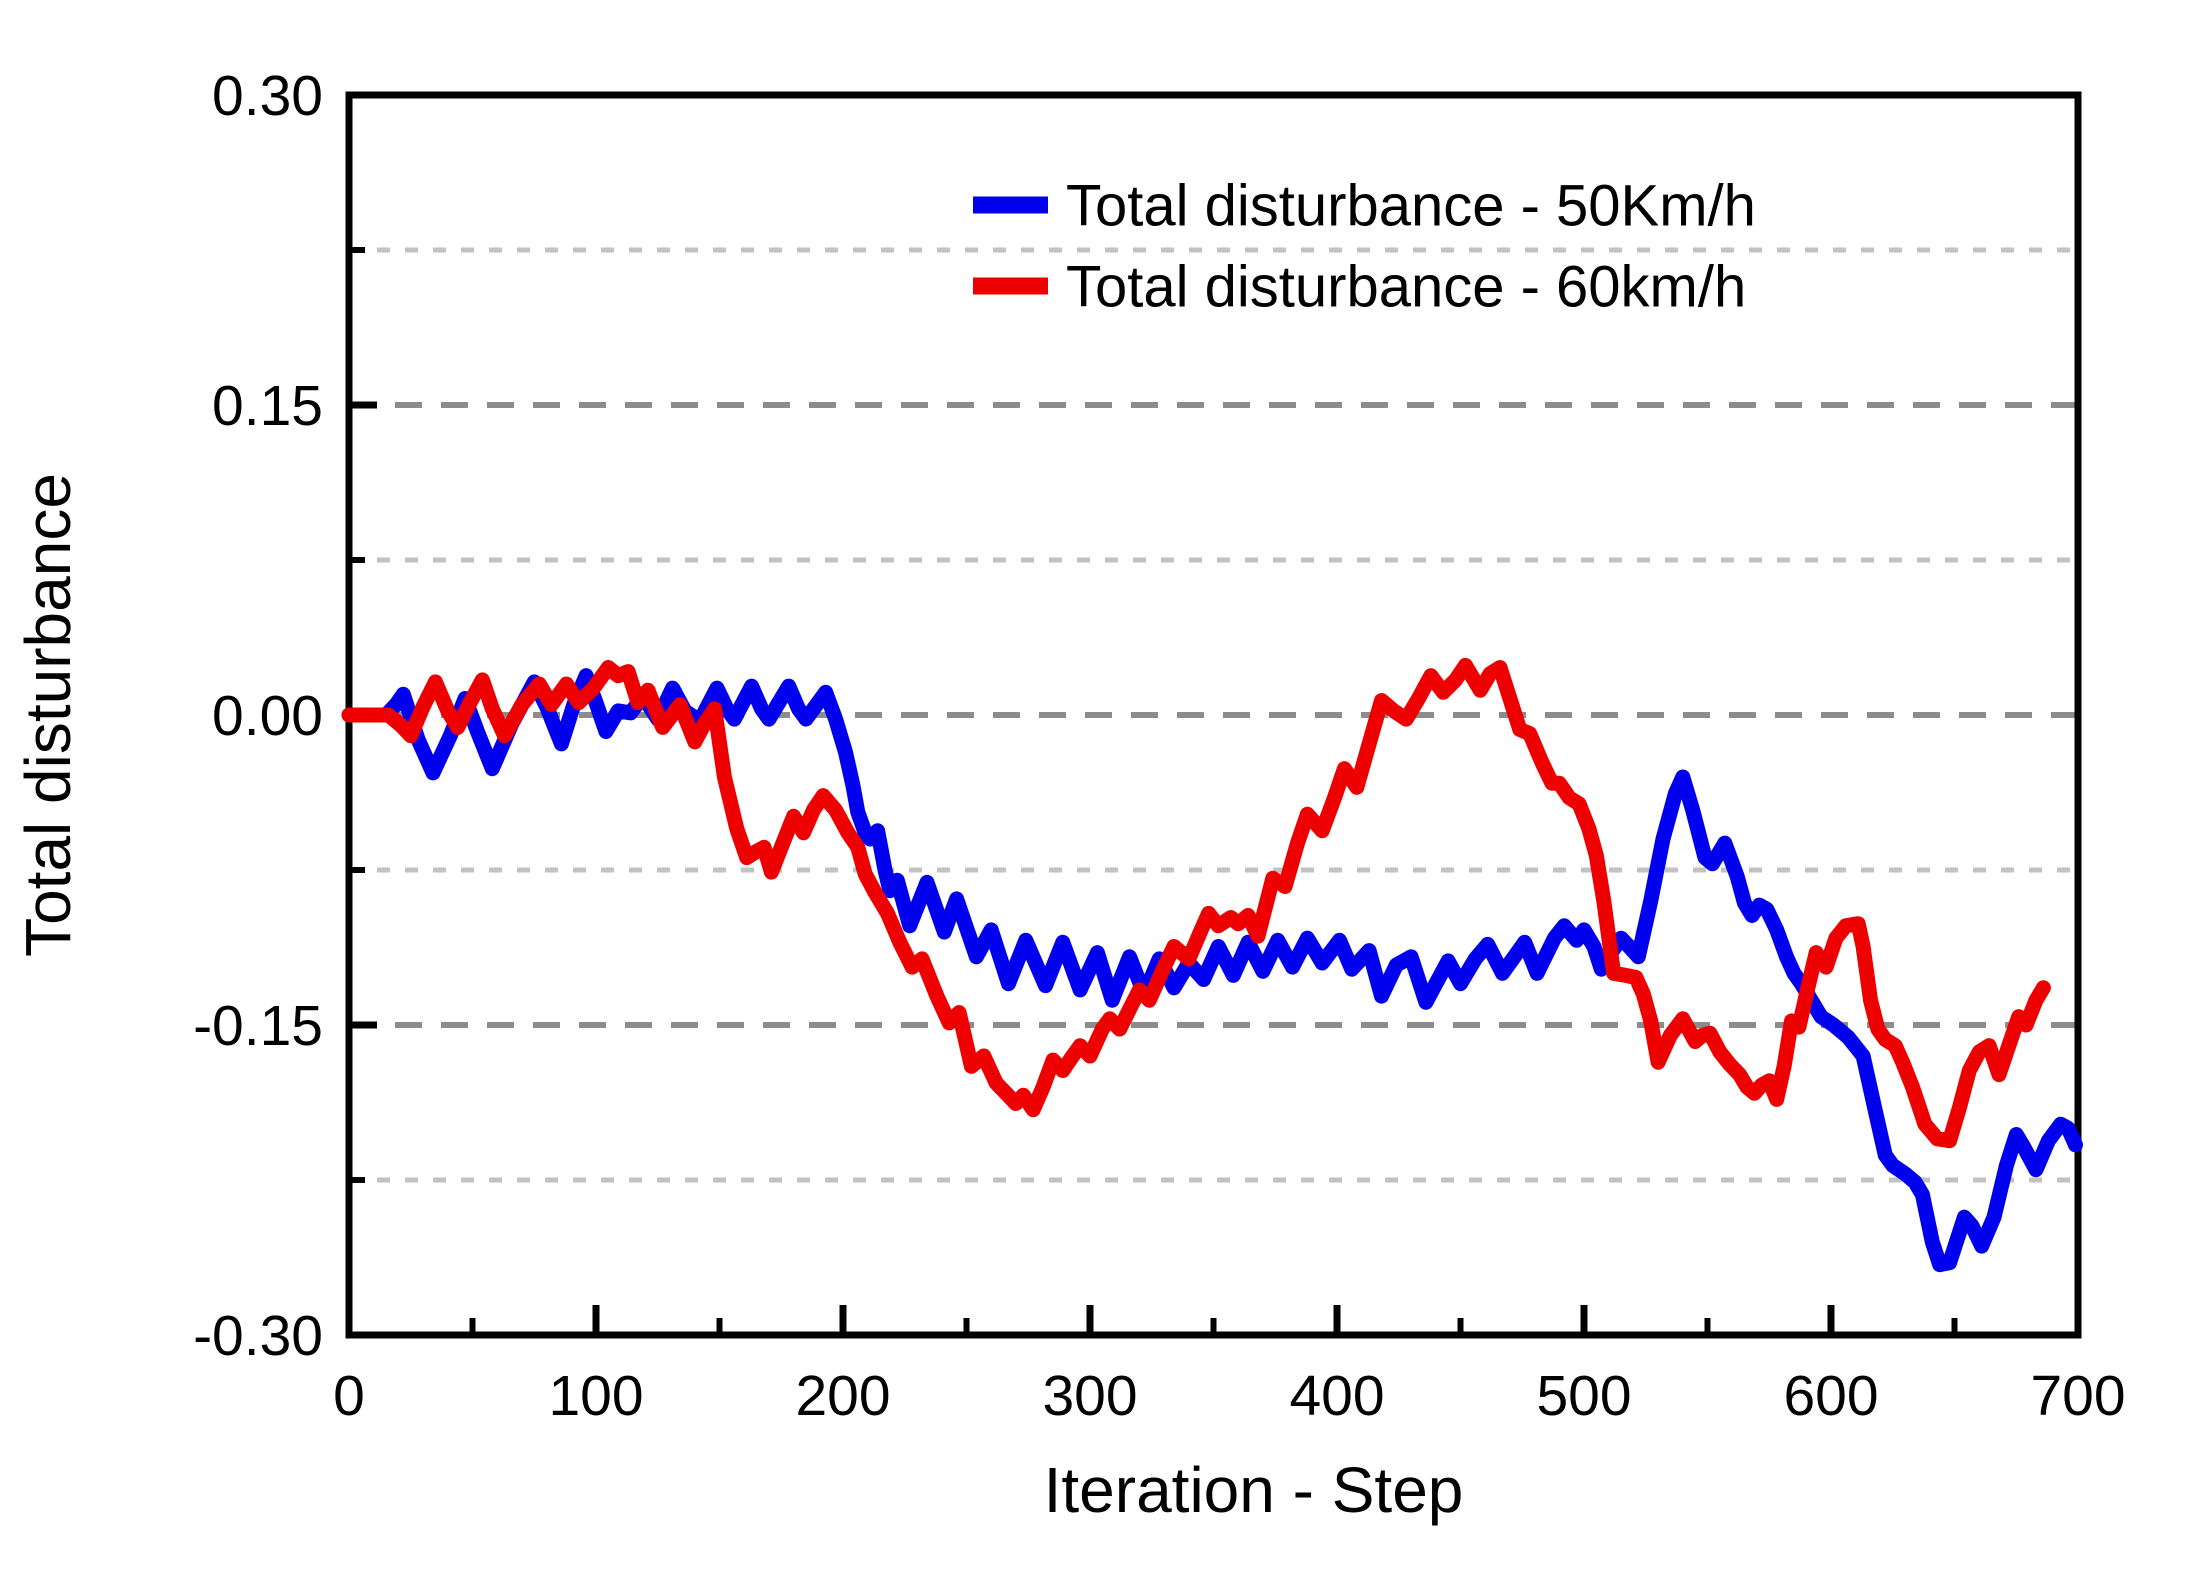 This screenshot has height=1578, width=2191. What do you see at coordinates (842, 1396) in the screenshot?
I see `x-tick-label: 200` at bounding box center [842, 1396].